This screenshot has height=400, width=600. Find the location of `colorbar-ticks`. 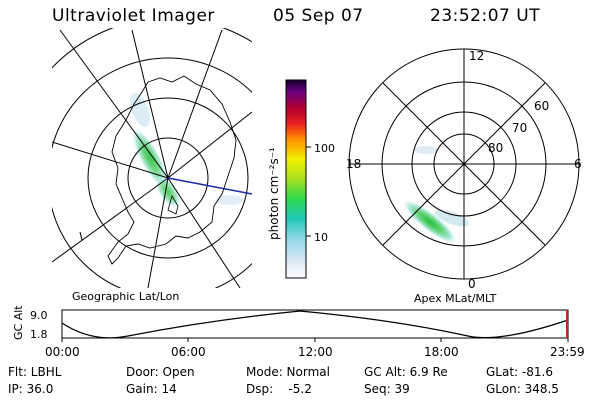

colorbar-ticks is located at coordinates (308, 191).